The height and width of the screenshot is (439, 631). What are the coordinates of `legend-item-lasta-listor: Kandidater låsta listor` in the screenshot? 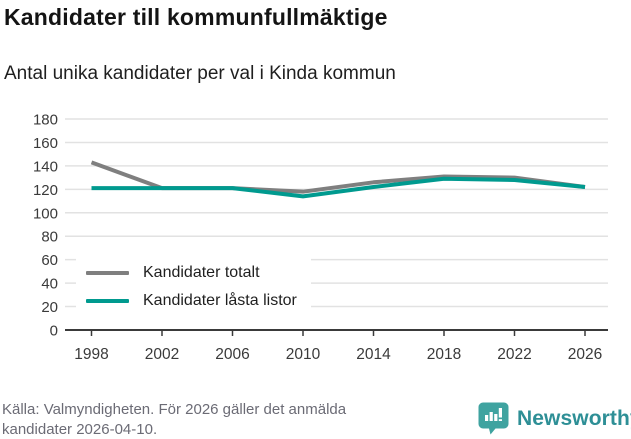 It's located at (191, 301).